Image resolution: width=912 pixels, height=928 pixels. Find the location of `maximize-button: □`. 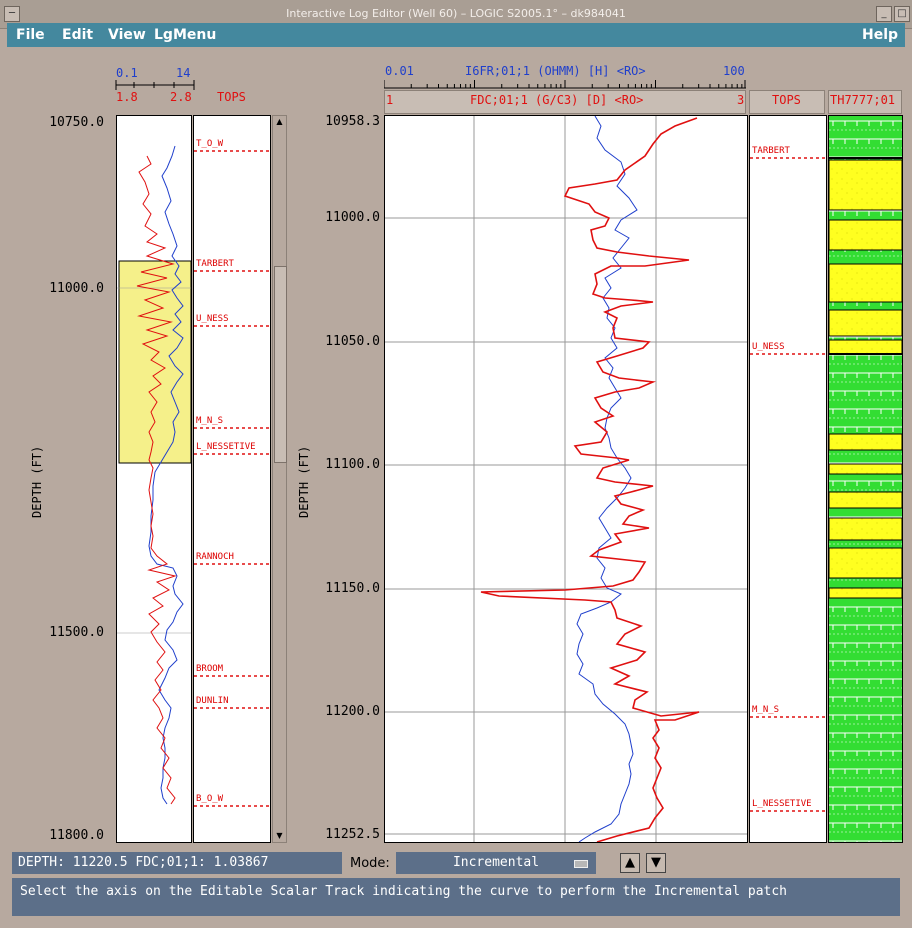

maximize-button: □ is located at coordinates (902, 14).